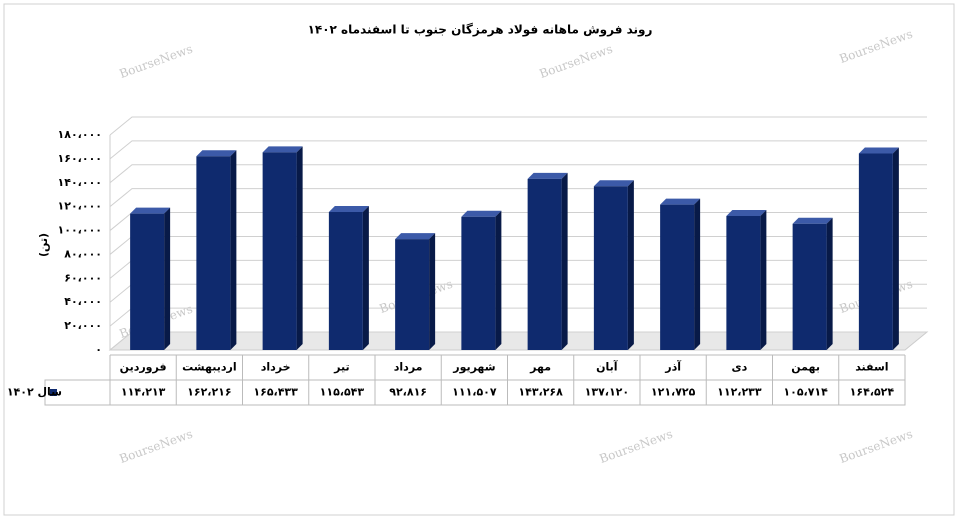  What do you see at coordinates (80, 230) in the screenshot?
I see `y-tick-label: ۱۰۰،۰۰۰` at bounding box center [80, 230].